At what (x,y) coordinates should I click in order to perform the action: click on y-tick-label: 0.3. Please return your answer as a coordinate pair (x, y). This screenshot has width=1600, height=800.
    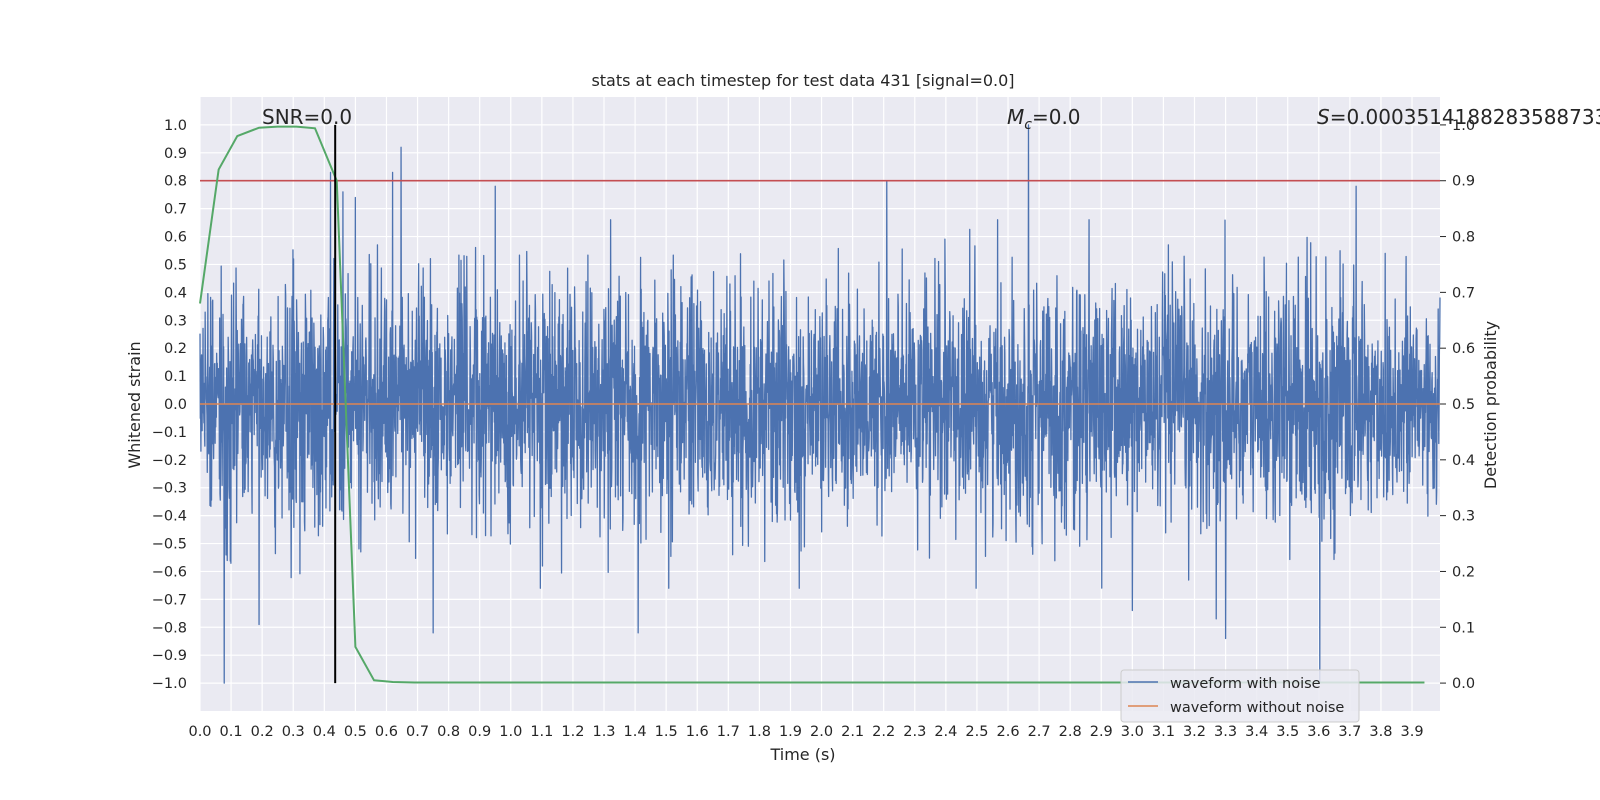
    Looking at the image, I should click on (175, 321).